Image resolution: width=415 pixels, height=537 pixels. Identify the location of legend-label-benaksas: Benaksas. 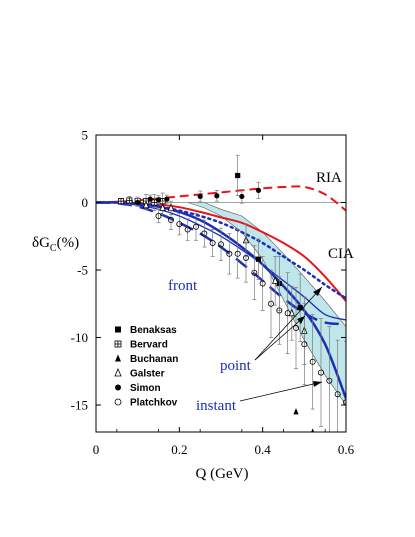
(153, 330).